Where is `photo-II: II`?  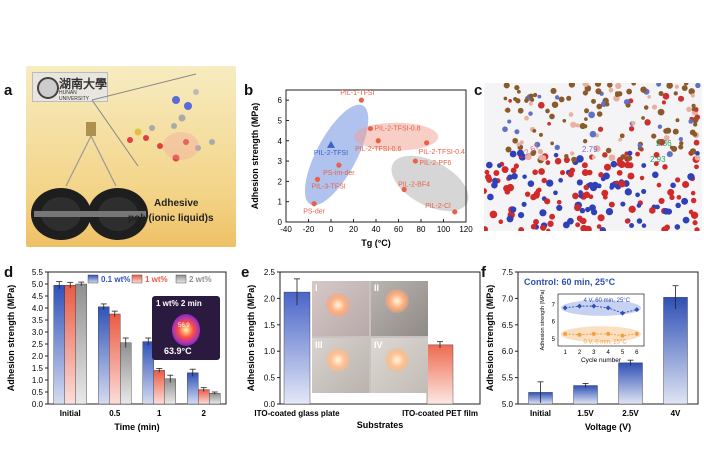 photo-II: II is located at coordinates (399, 308).